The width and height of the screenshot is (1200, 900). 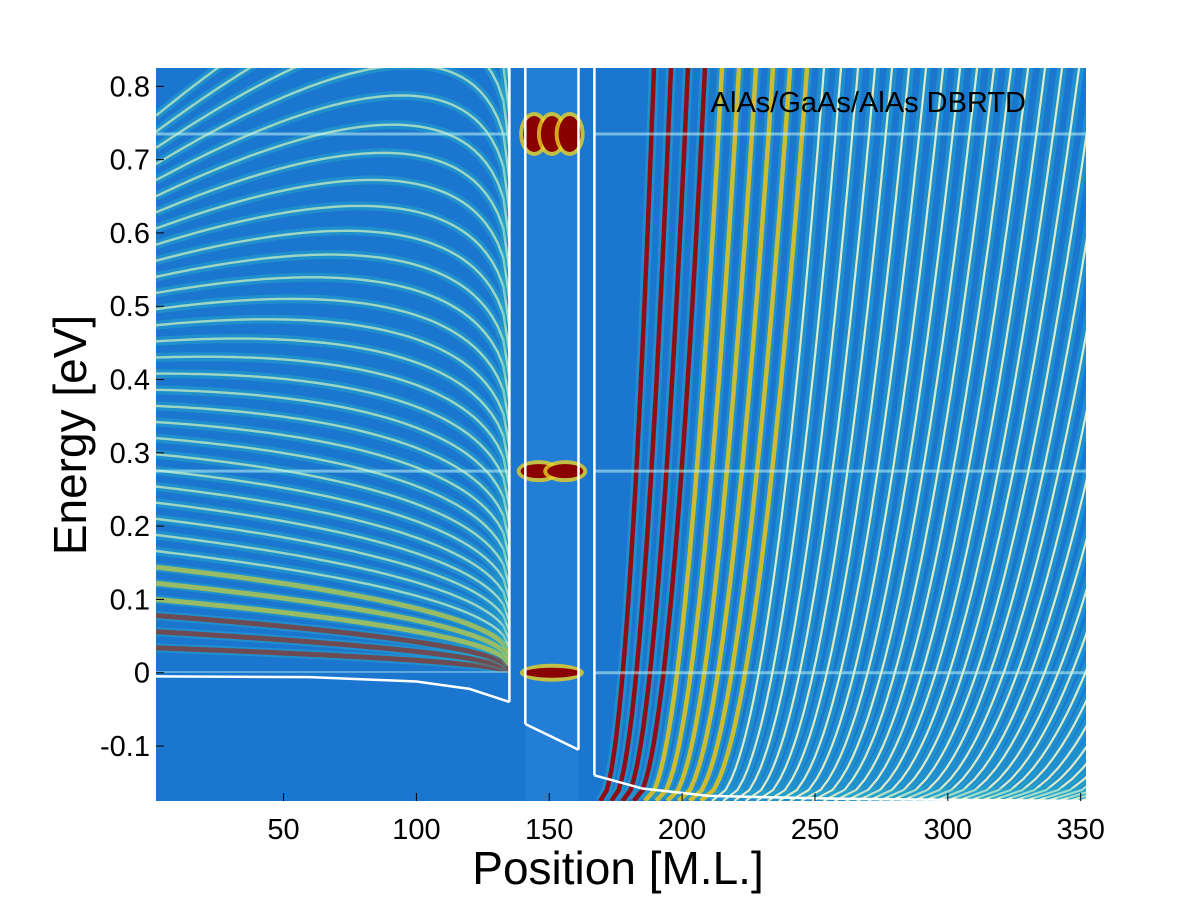 I want to click on y-tick-label: 0.8, so click(x=130, y=87).